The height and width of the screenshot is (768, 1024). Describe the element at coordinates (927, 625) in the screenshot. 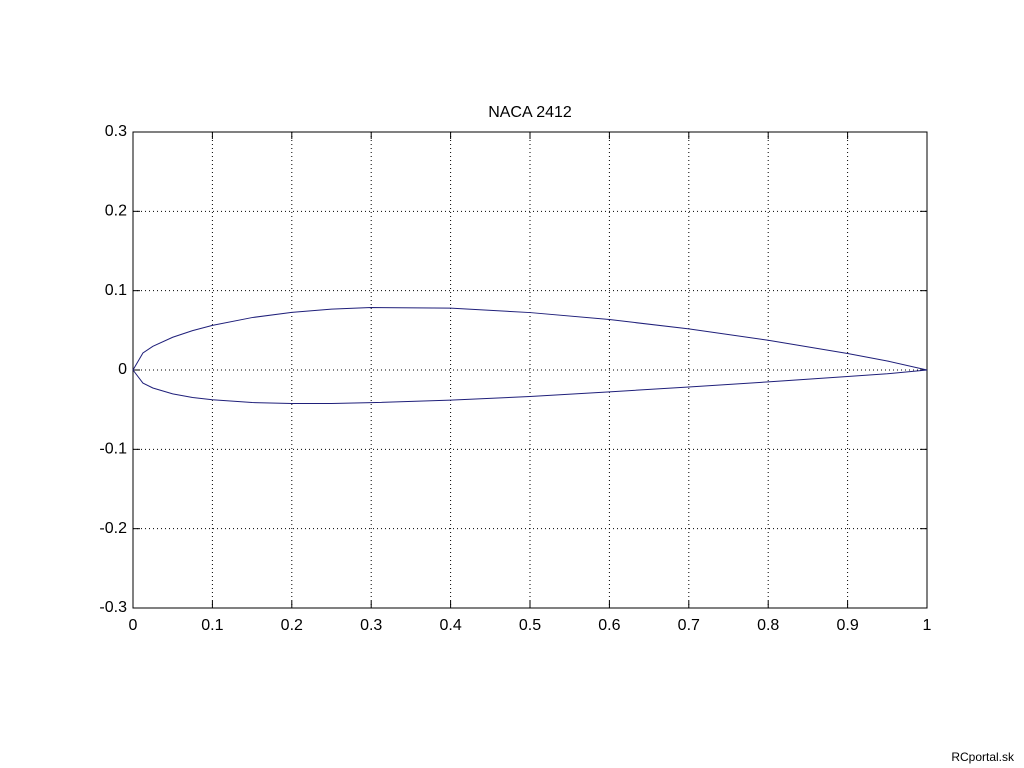

I see `x-tick-label: 1` at that location.